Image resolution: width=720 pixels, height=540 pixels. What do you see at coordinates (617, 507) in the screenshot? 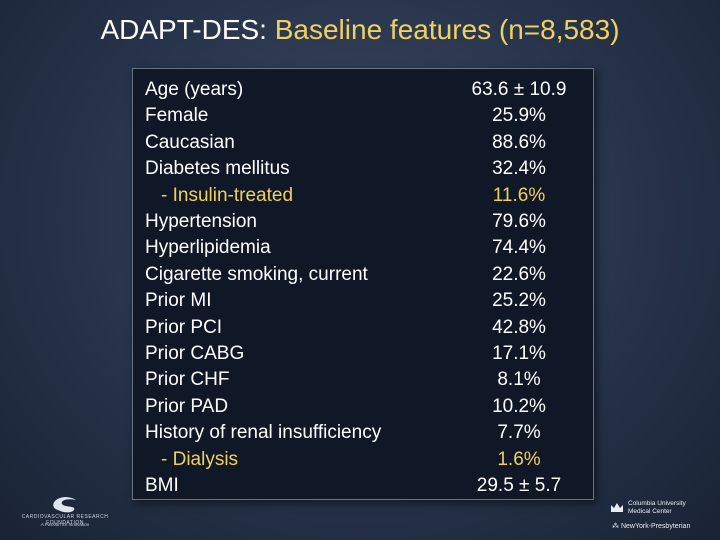
I see `crown-icon` at bounding box center [617, 507].